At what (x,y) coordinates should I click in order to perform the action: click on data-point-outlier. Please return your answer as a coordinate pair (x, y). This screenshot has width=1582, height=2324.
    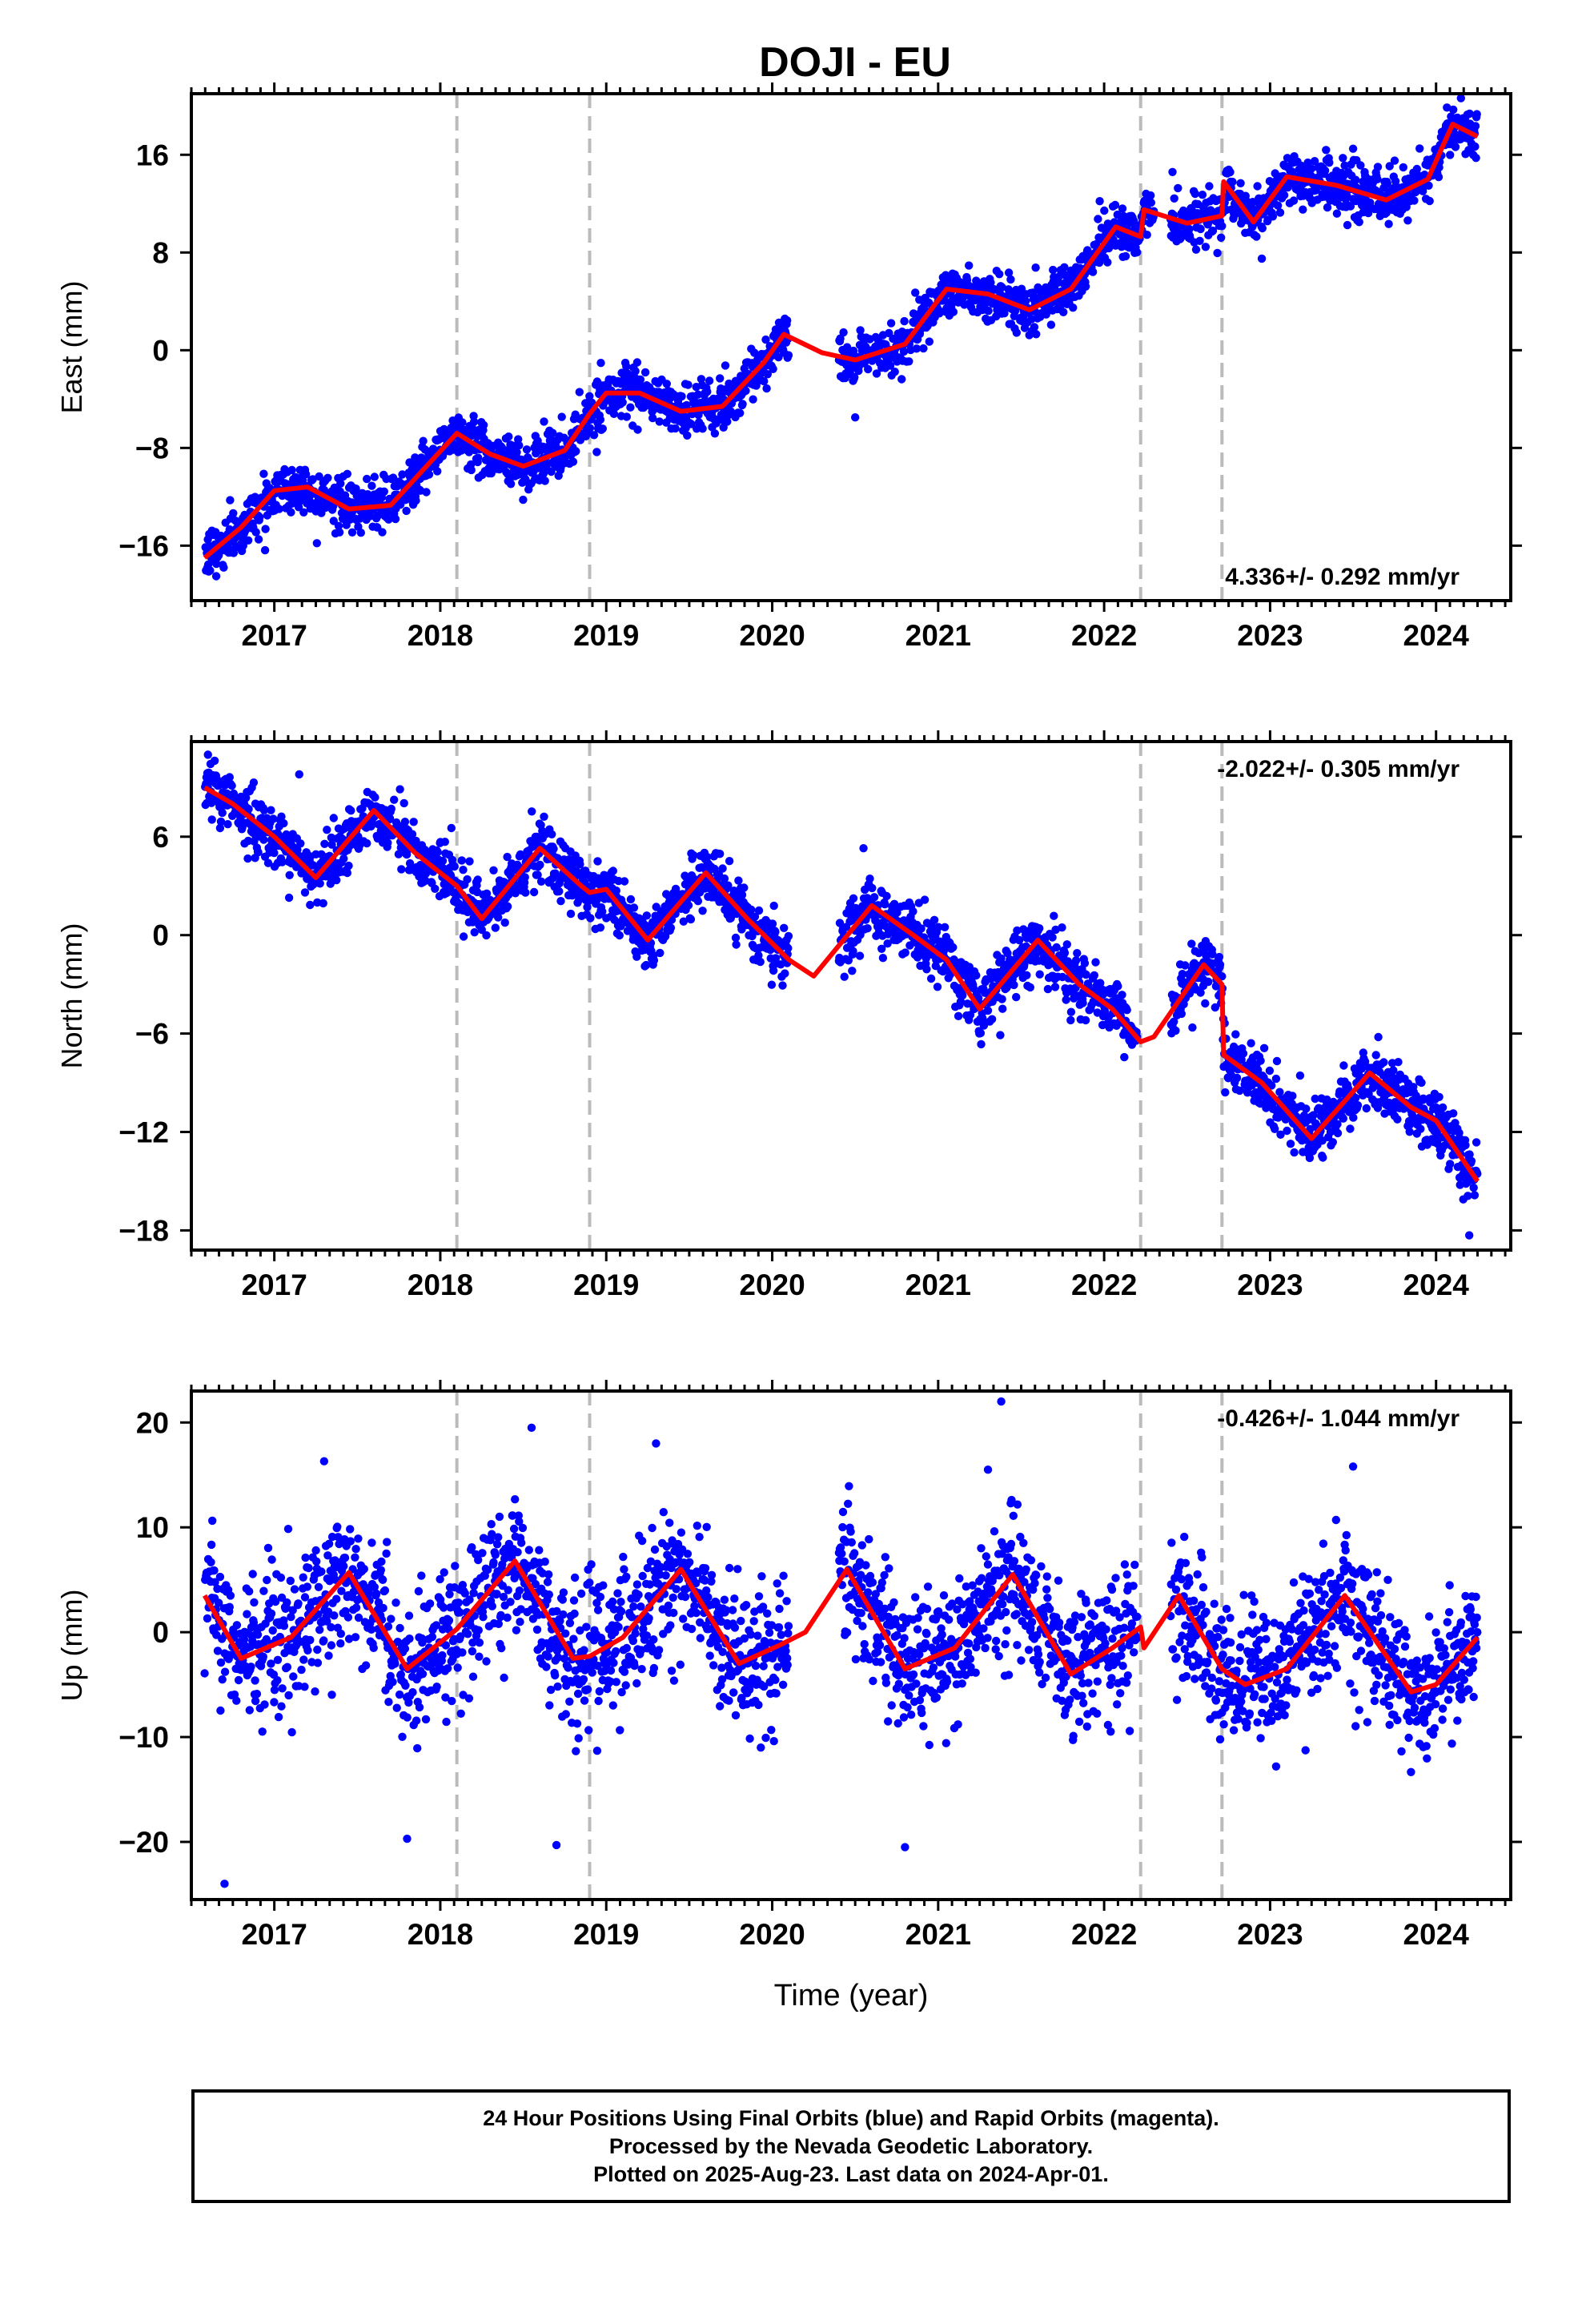
    Looking at the image, I should click on (1262, 258).